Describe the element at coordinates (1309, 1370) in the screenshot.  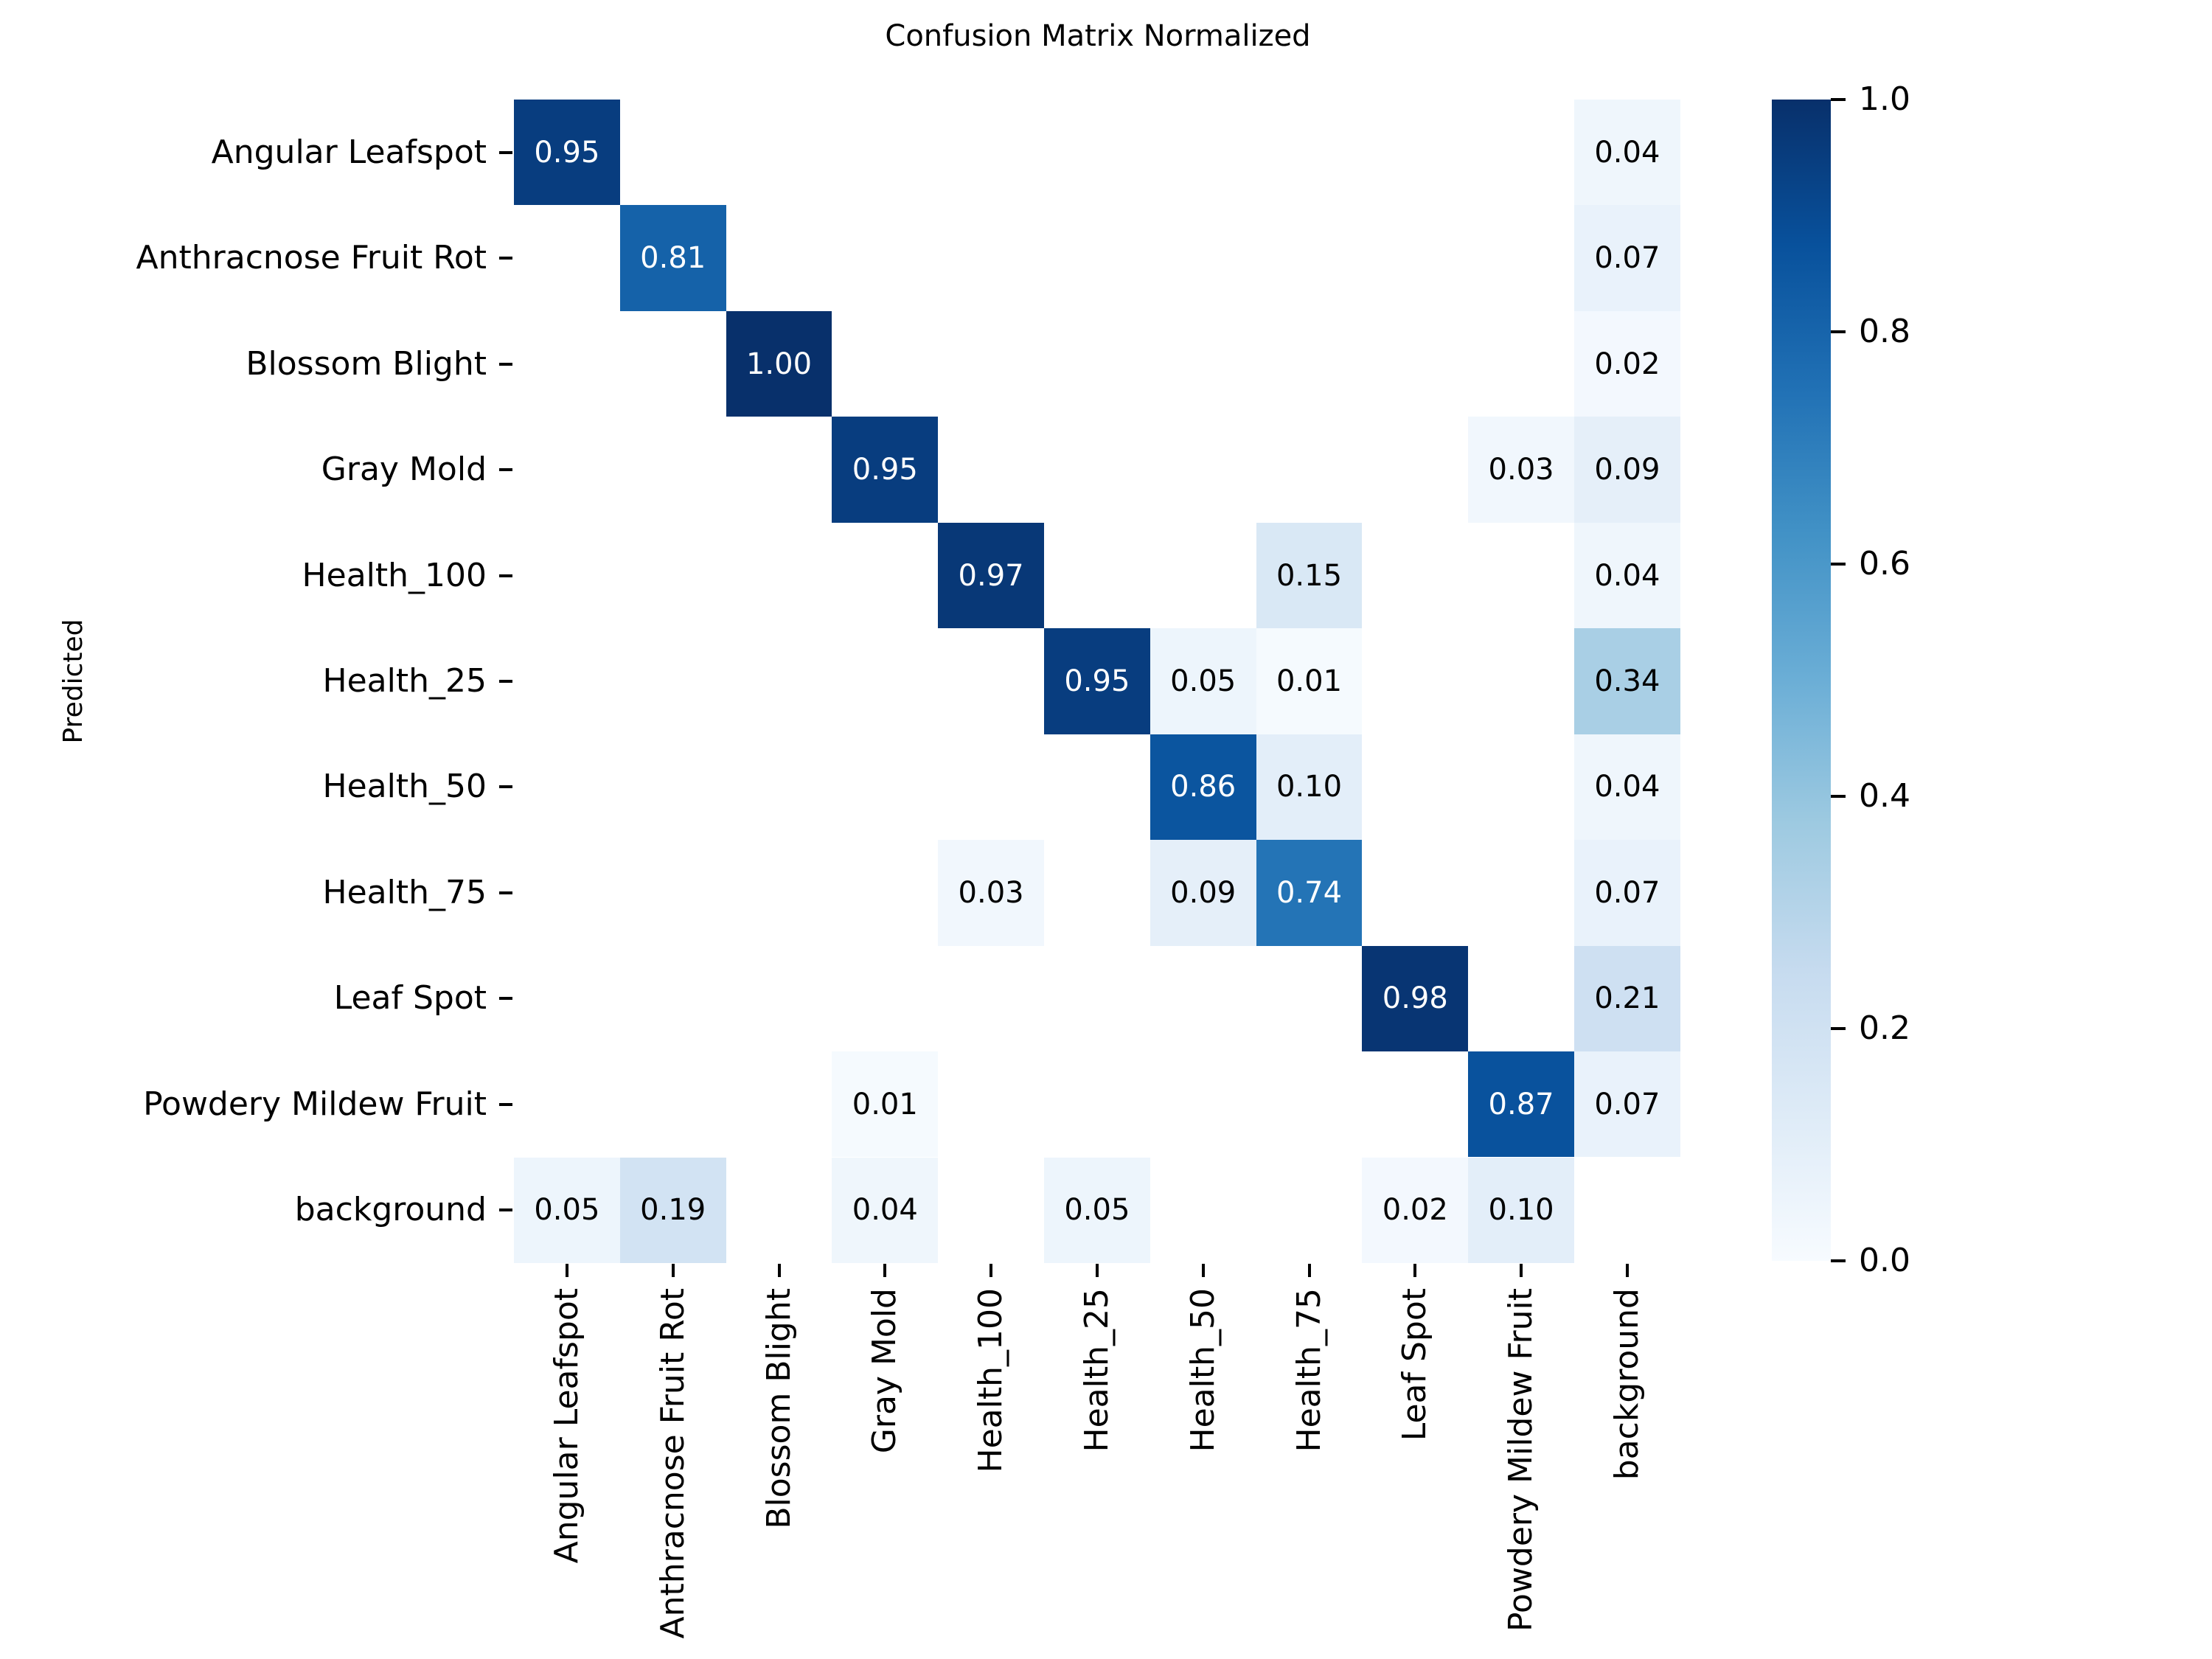
I see `x-tick-label: Health_75` at that location.